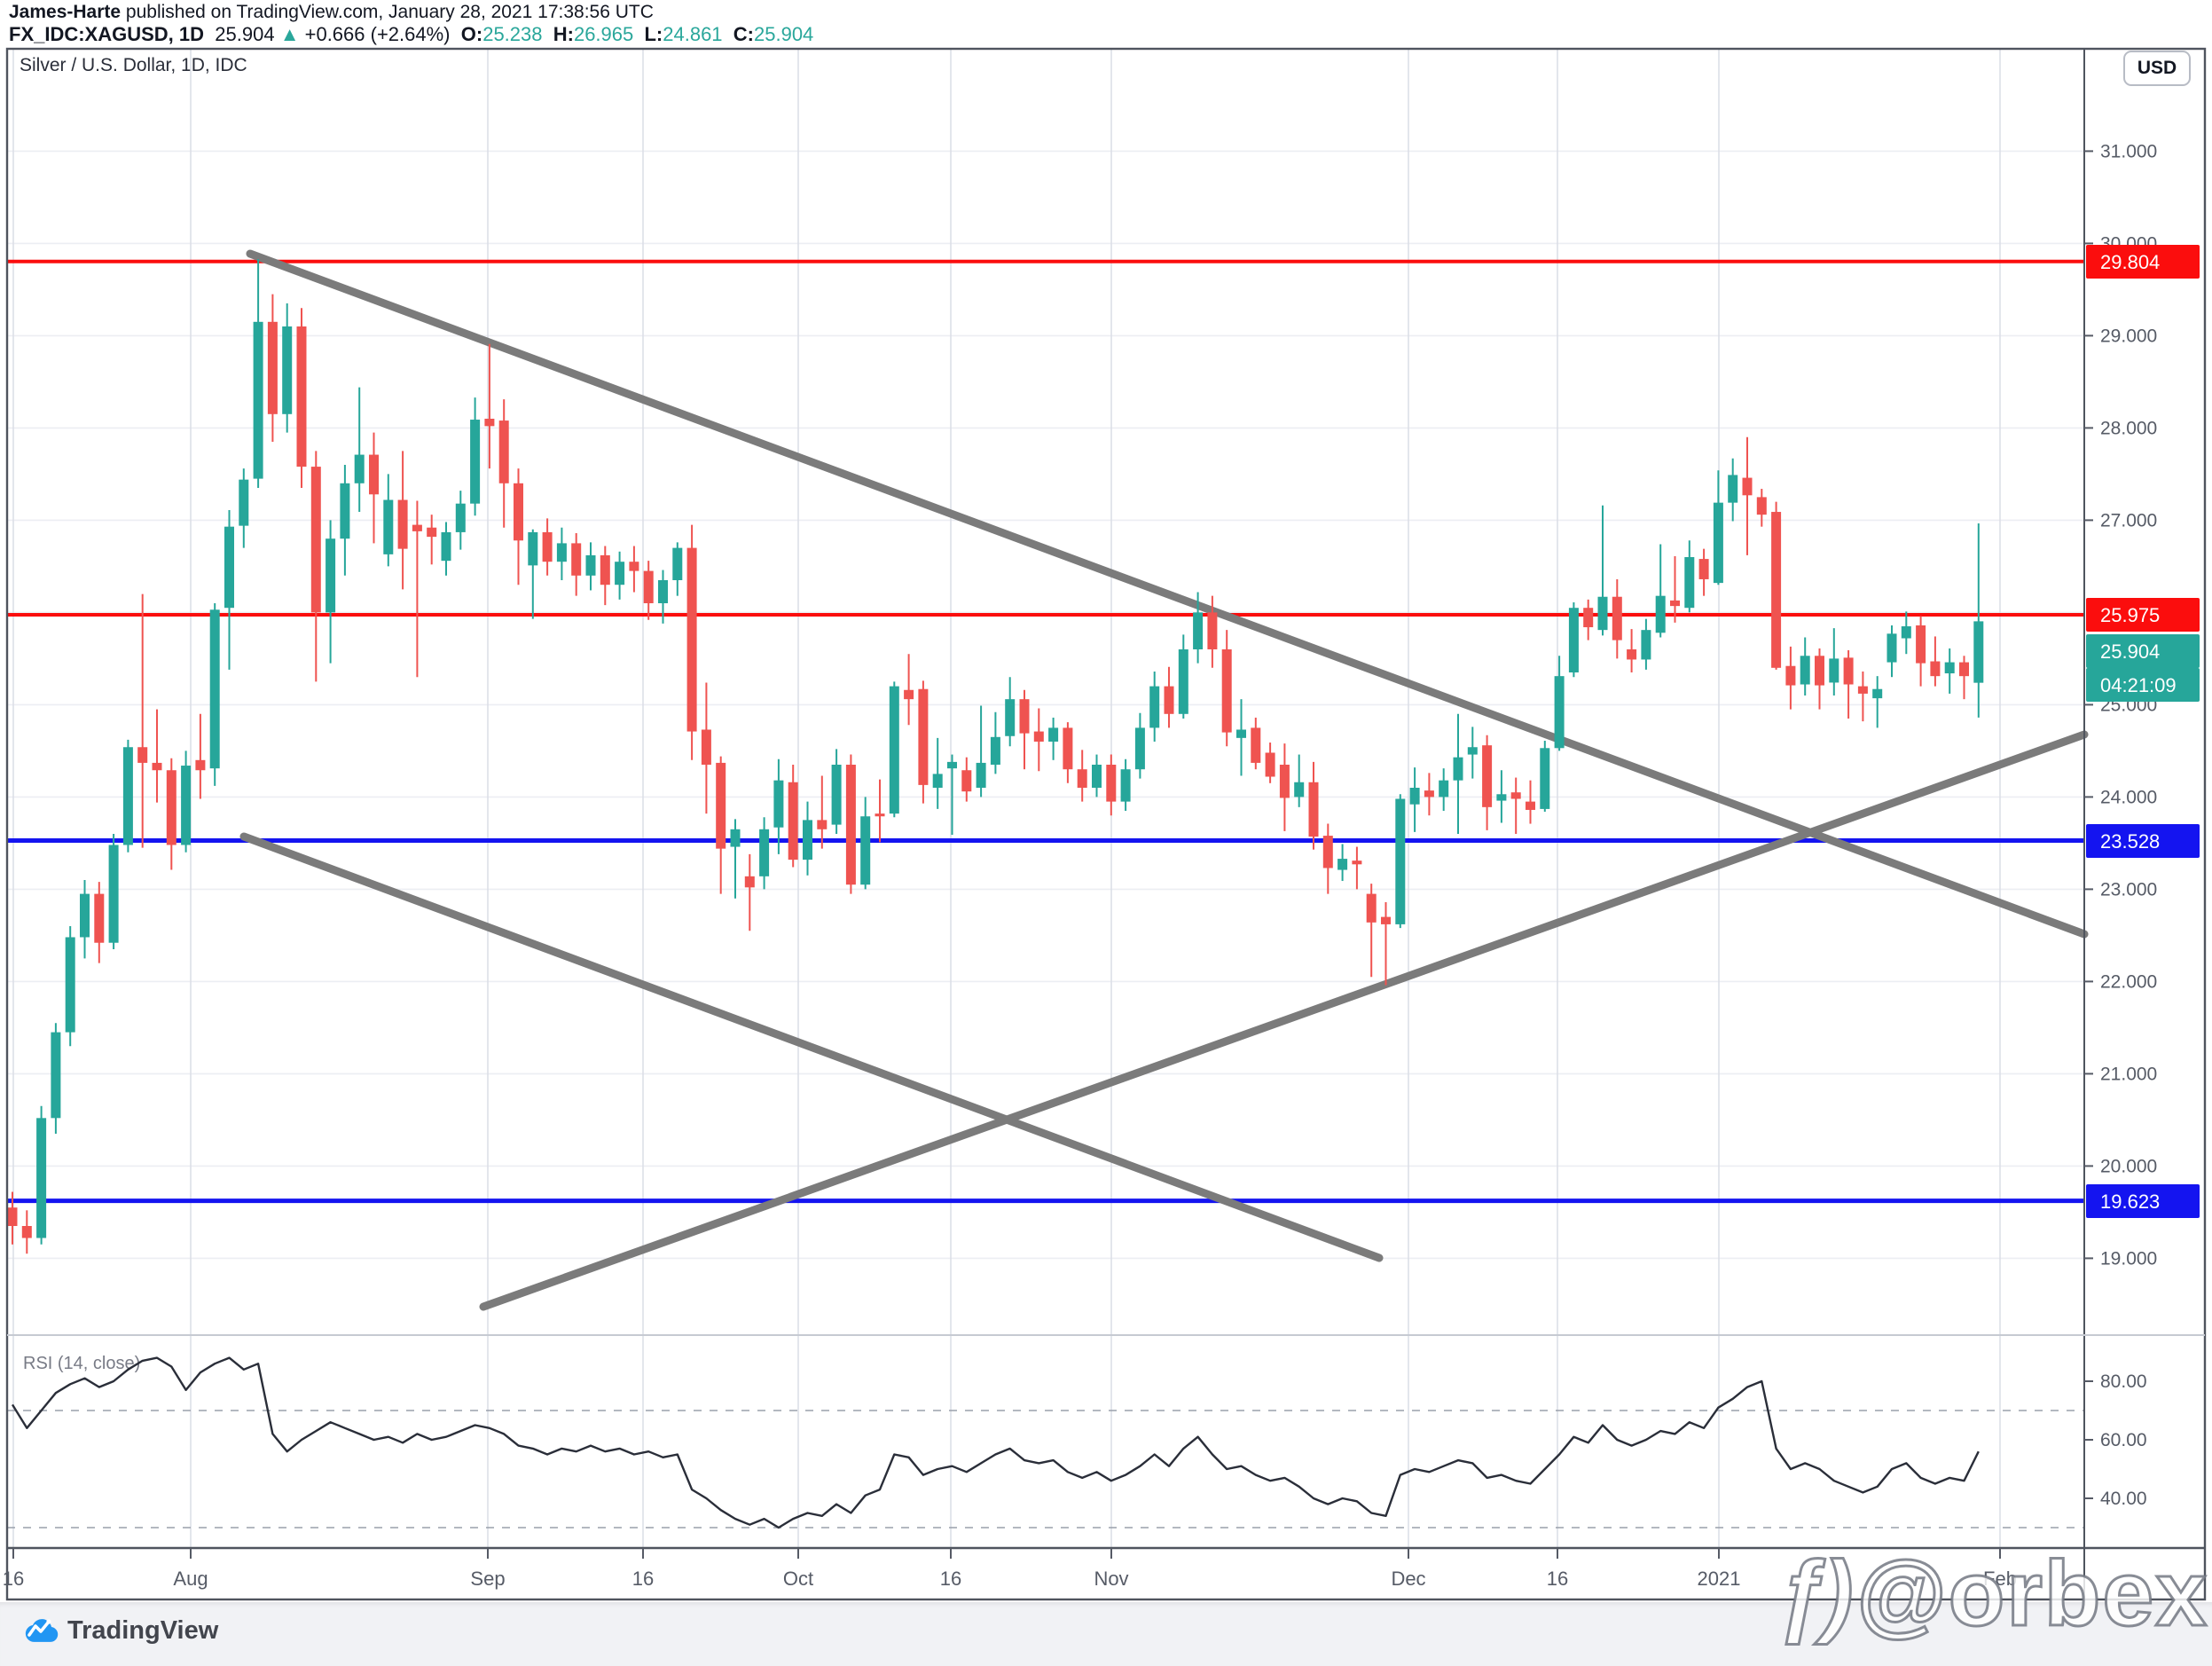 The height and width of the screenshot is (1666, 2212). I want to click on trendline-descending-support, so click(811, 1047).